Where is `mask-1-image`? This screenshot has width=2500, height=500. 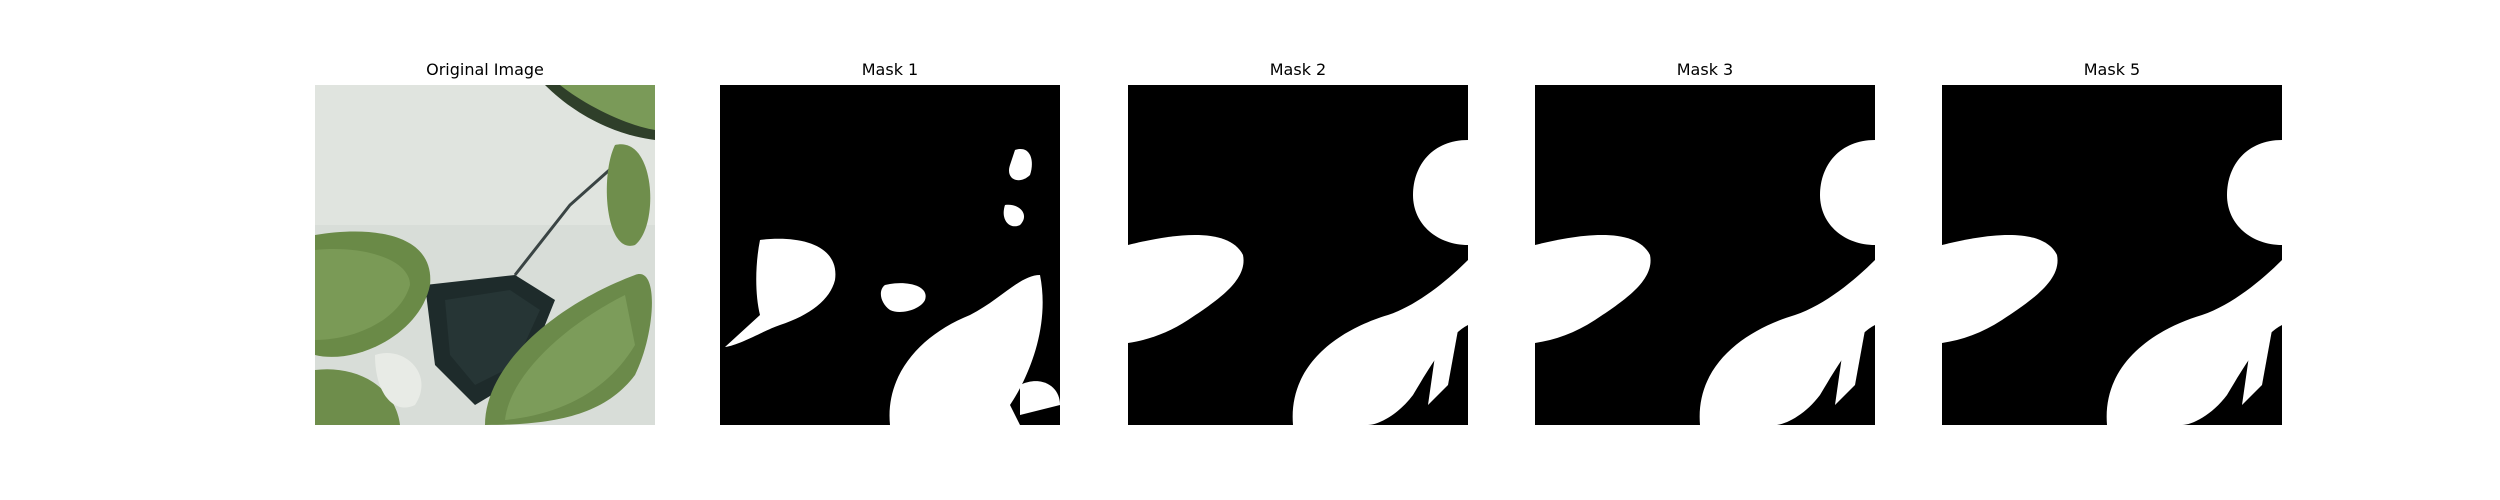 mask-1-image is located at coordinates (890, 255).